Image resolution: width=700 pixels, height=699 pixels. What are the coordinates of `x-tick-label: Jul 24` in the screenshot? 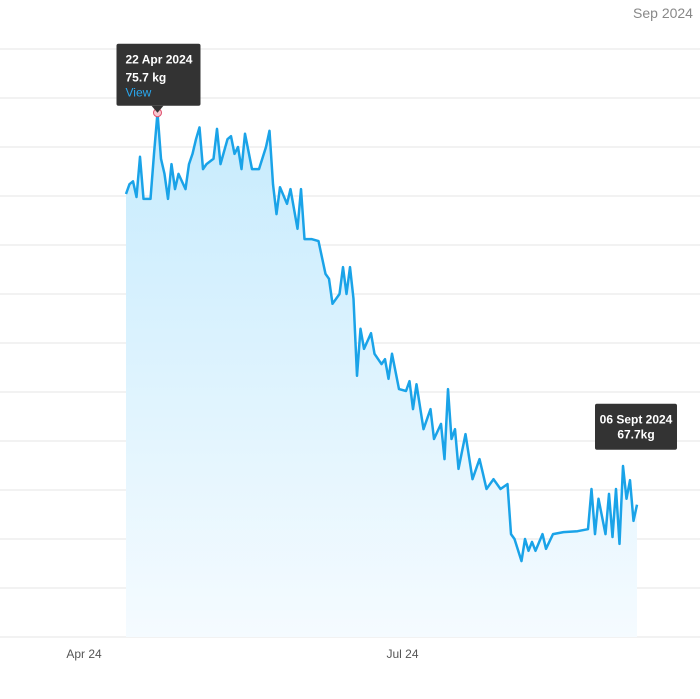 It's located at (402, 654).